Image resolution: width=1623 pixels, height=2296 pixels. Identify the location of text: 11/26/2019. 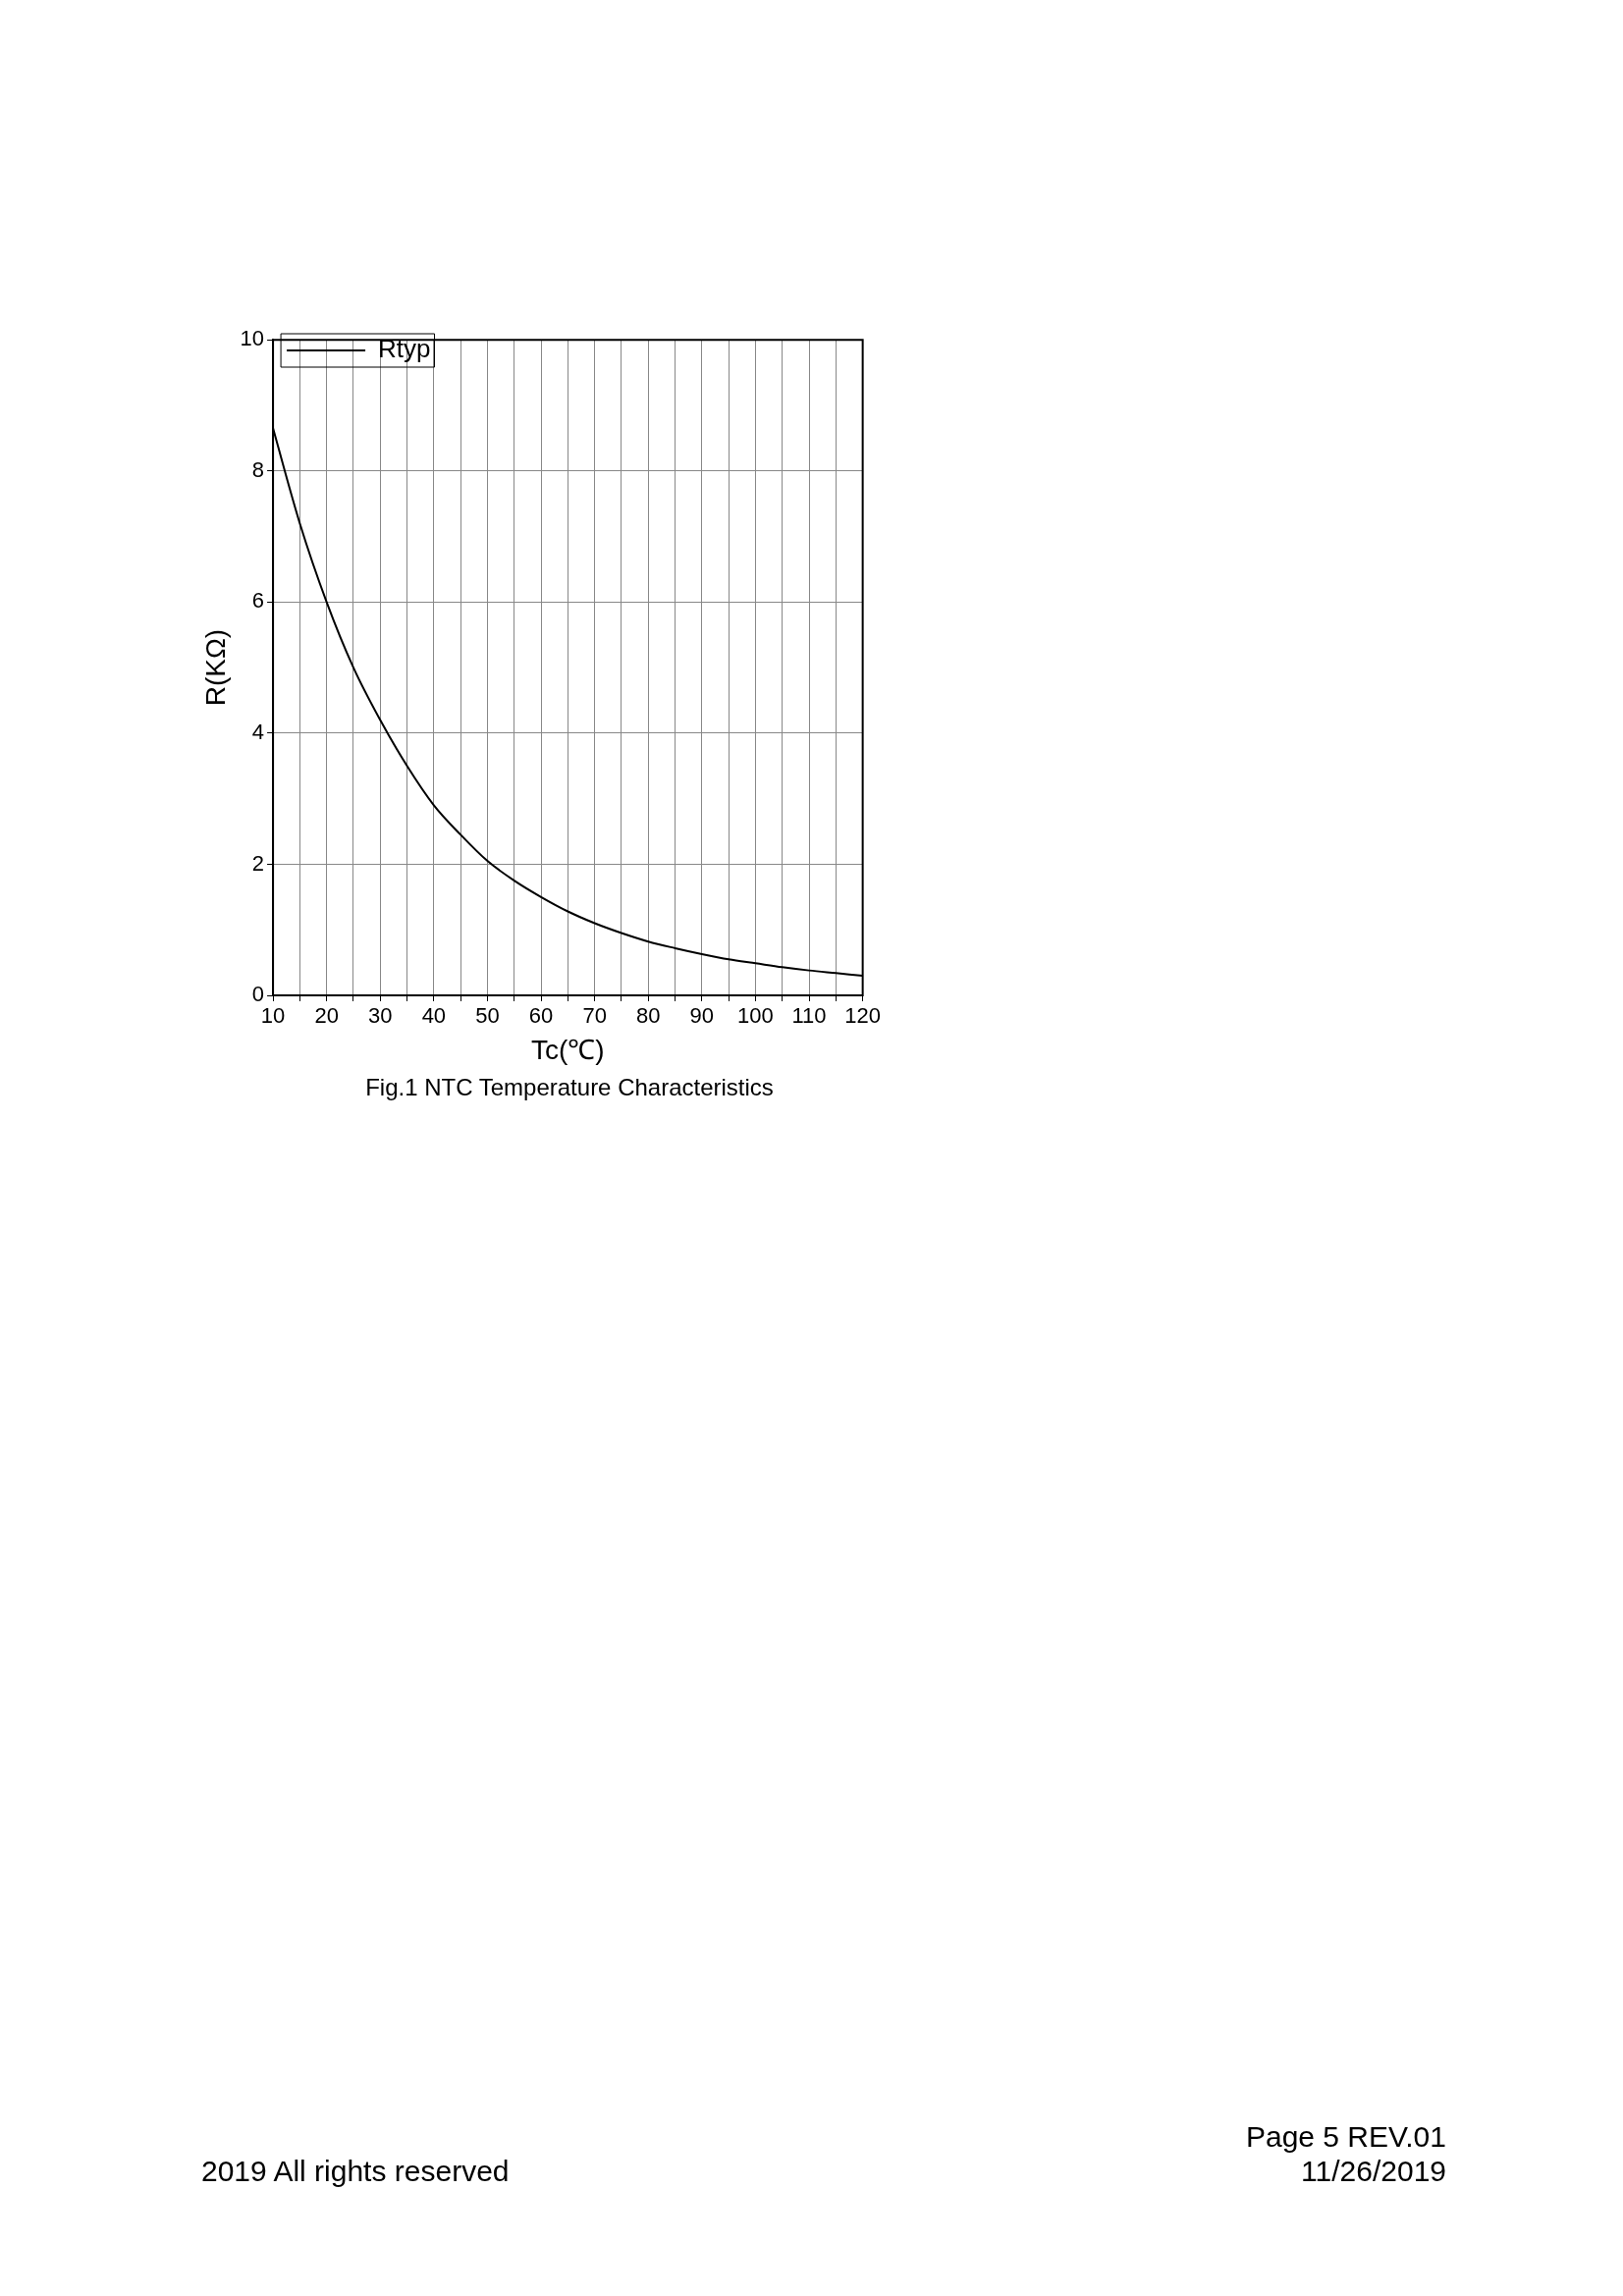
(1374, 2171).